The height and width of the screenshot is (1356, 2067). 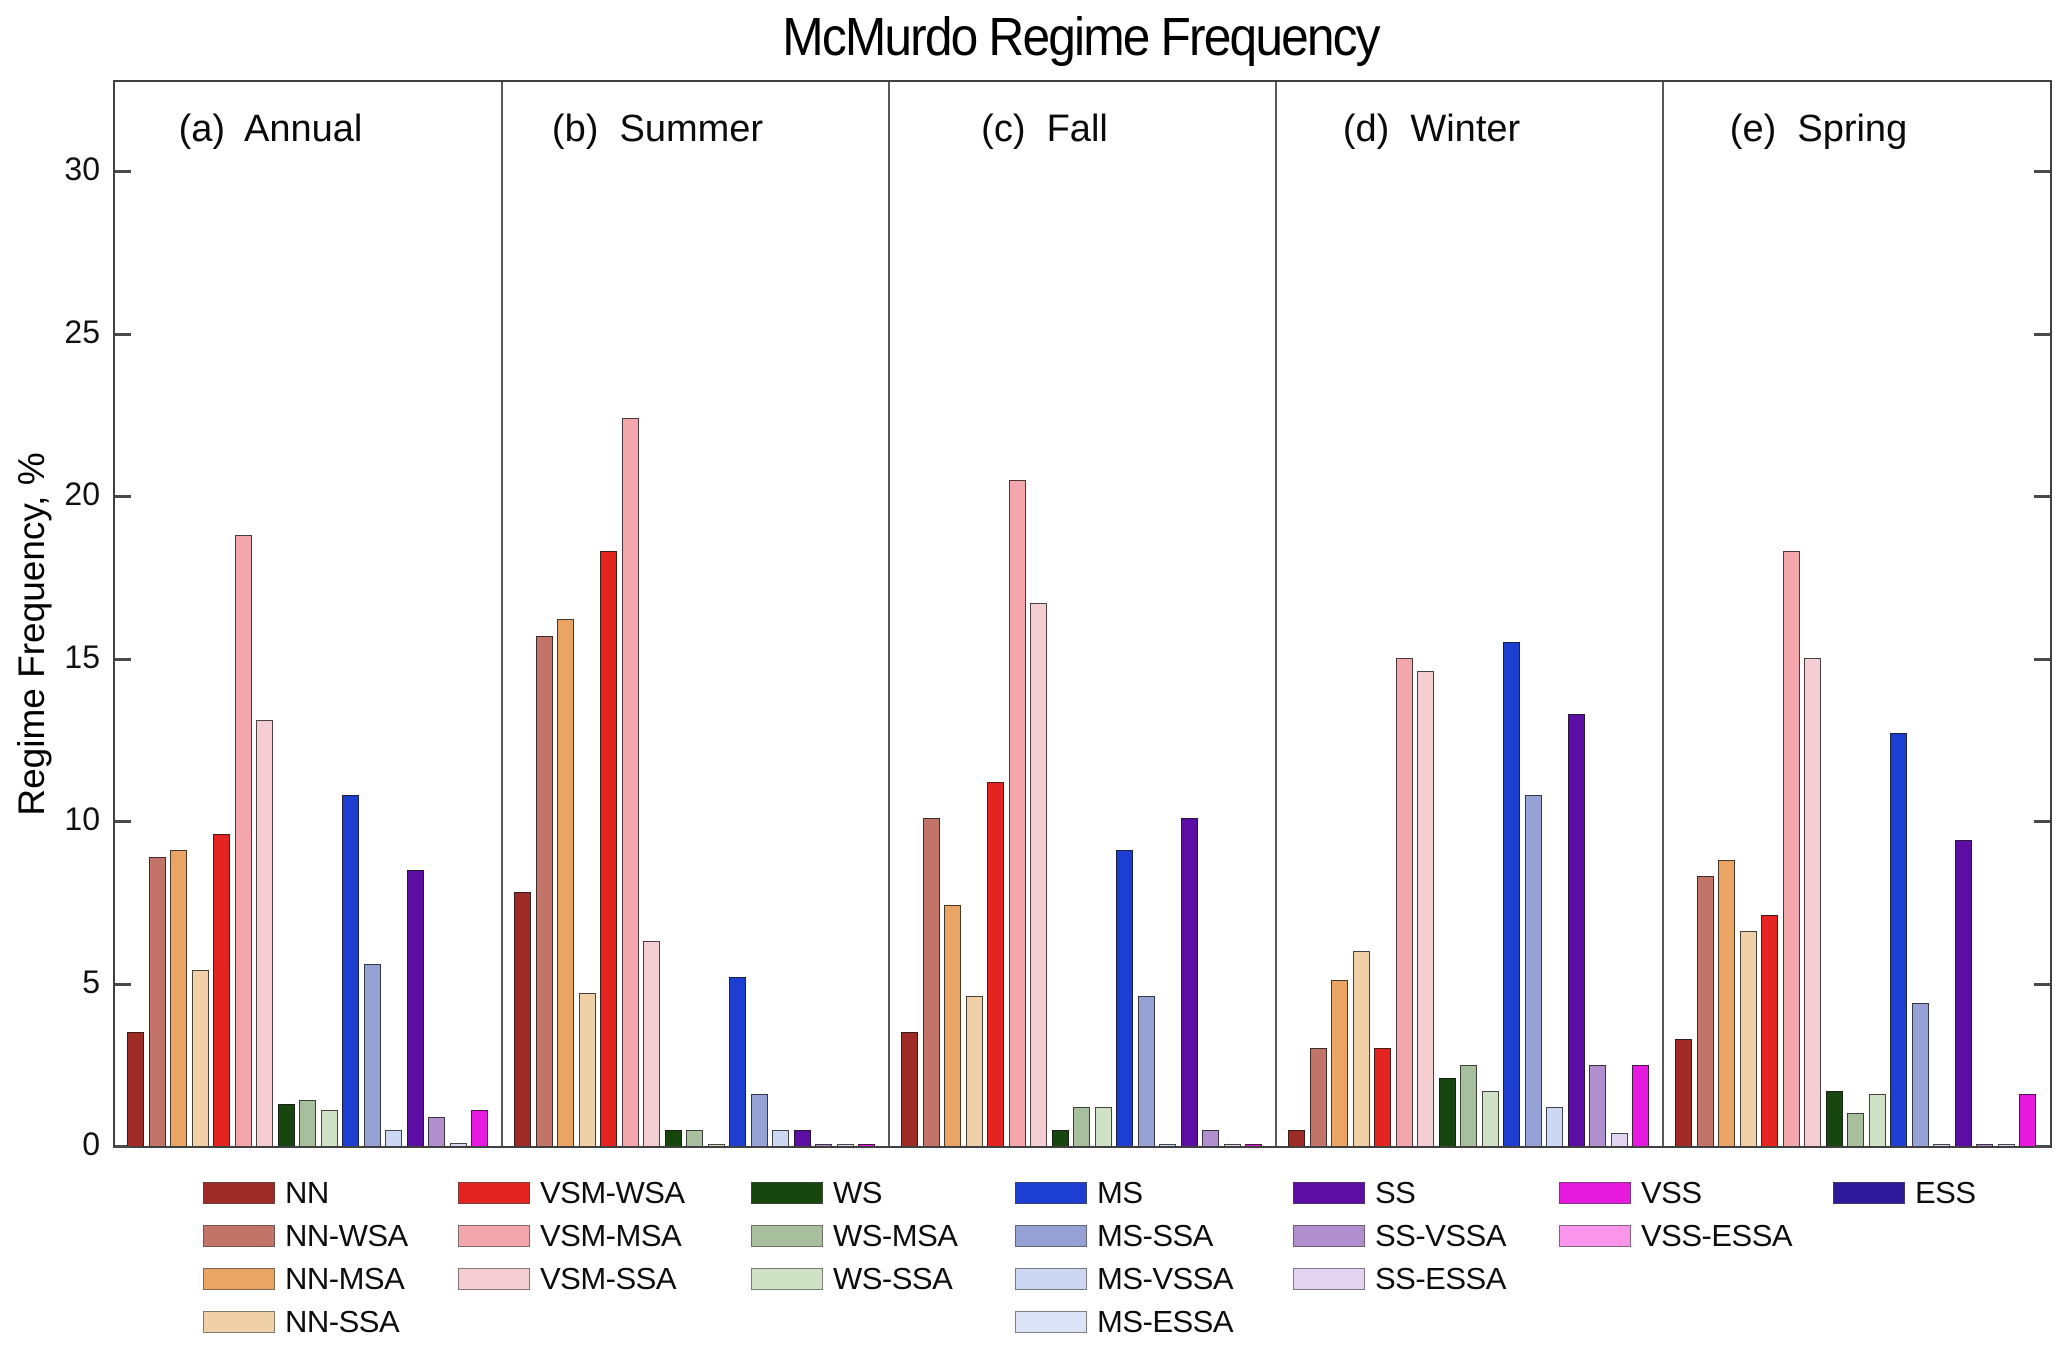 What do you see at coordinates (787, 1193) in the screenshot?
I see `legend-swatch-WS` at bounding box center [787, 1193].